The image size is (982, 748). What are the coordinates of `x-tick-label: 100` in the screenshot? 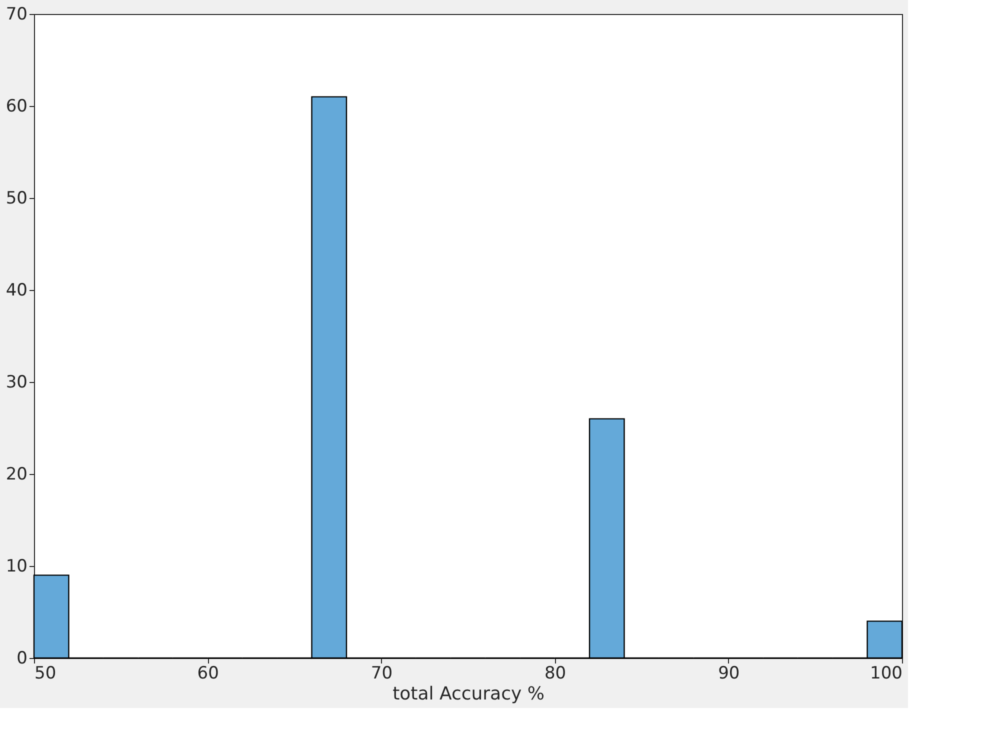 It's located at (886, 674).